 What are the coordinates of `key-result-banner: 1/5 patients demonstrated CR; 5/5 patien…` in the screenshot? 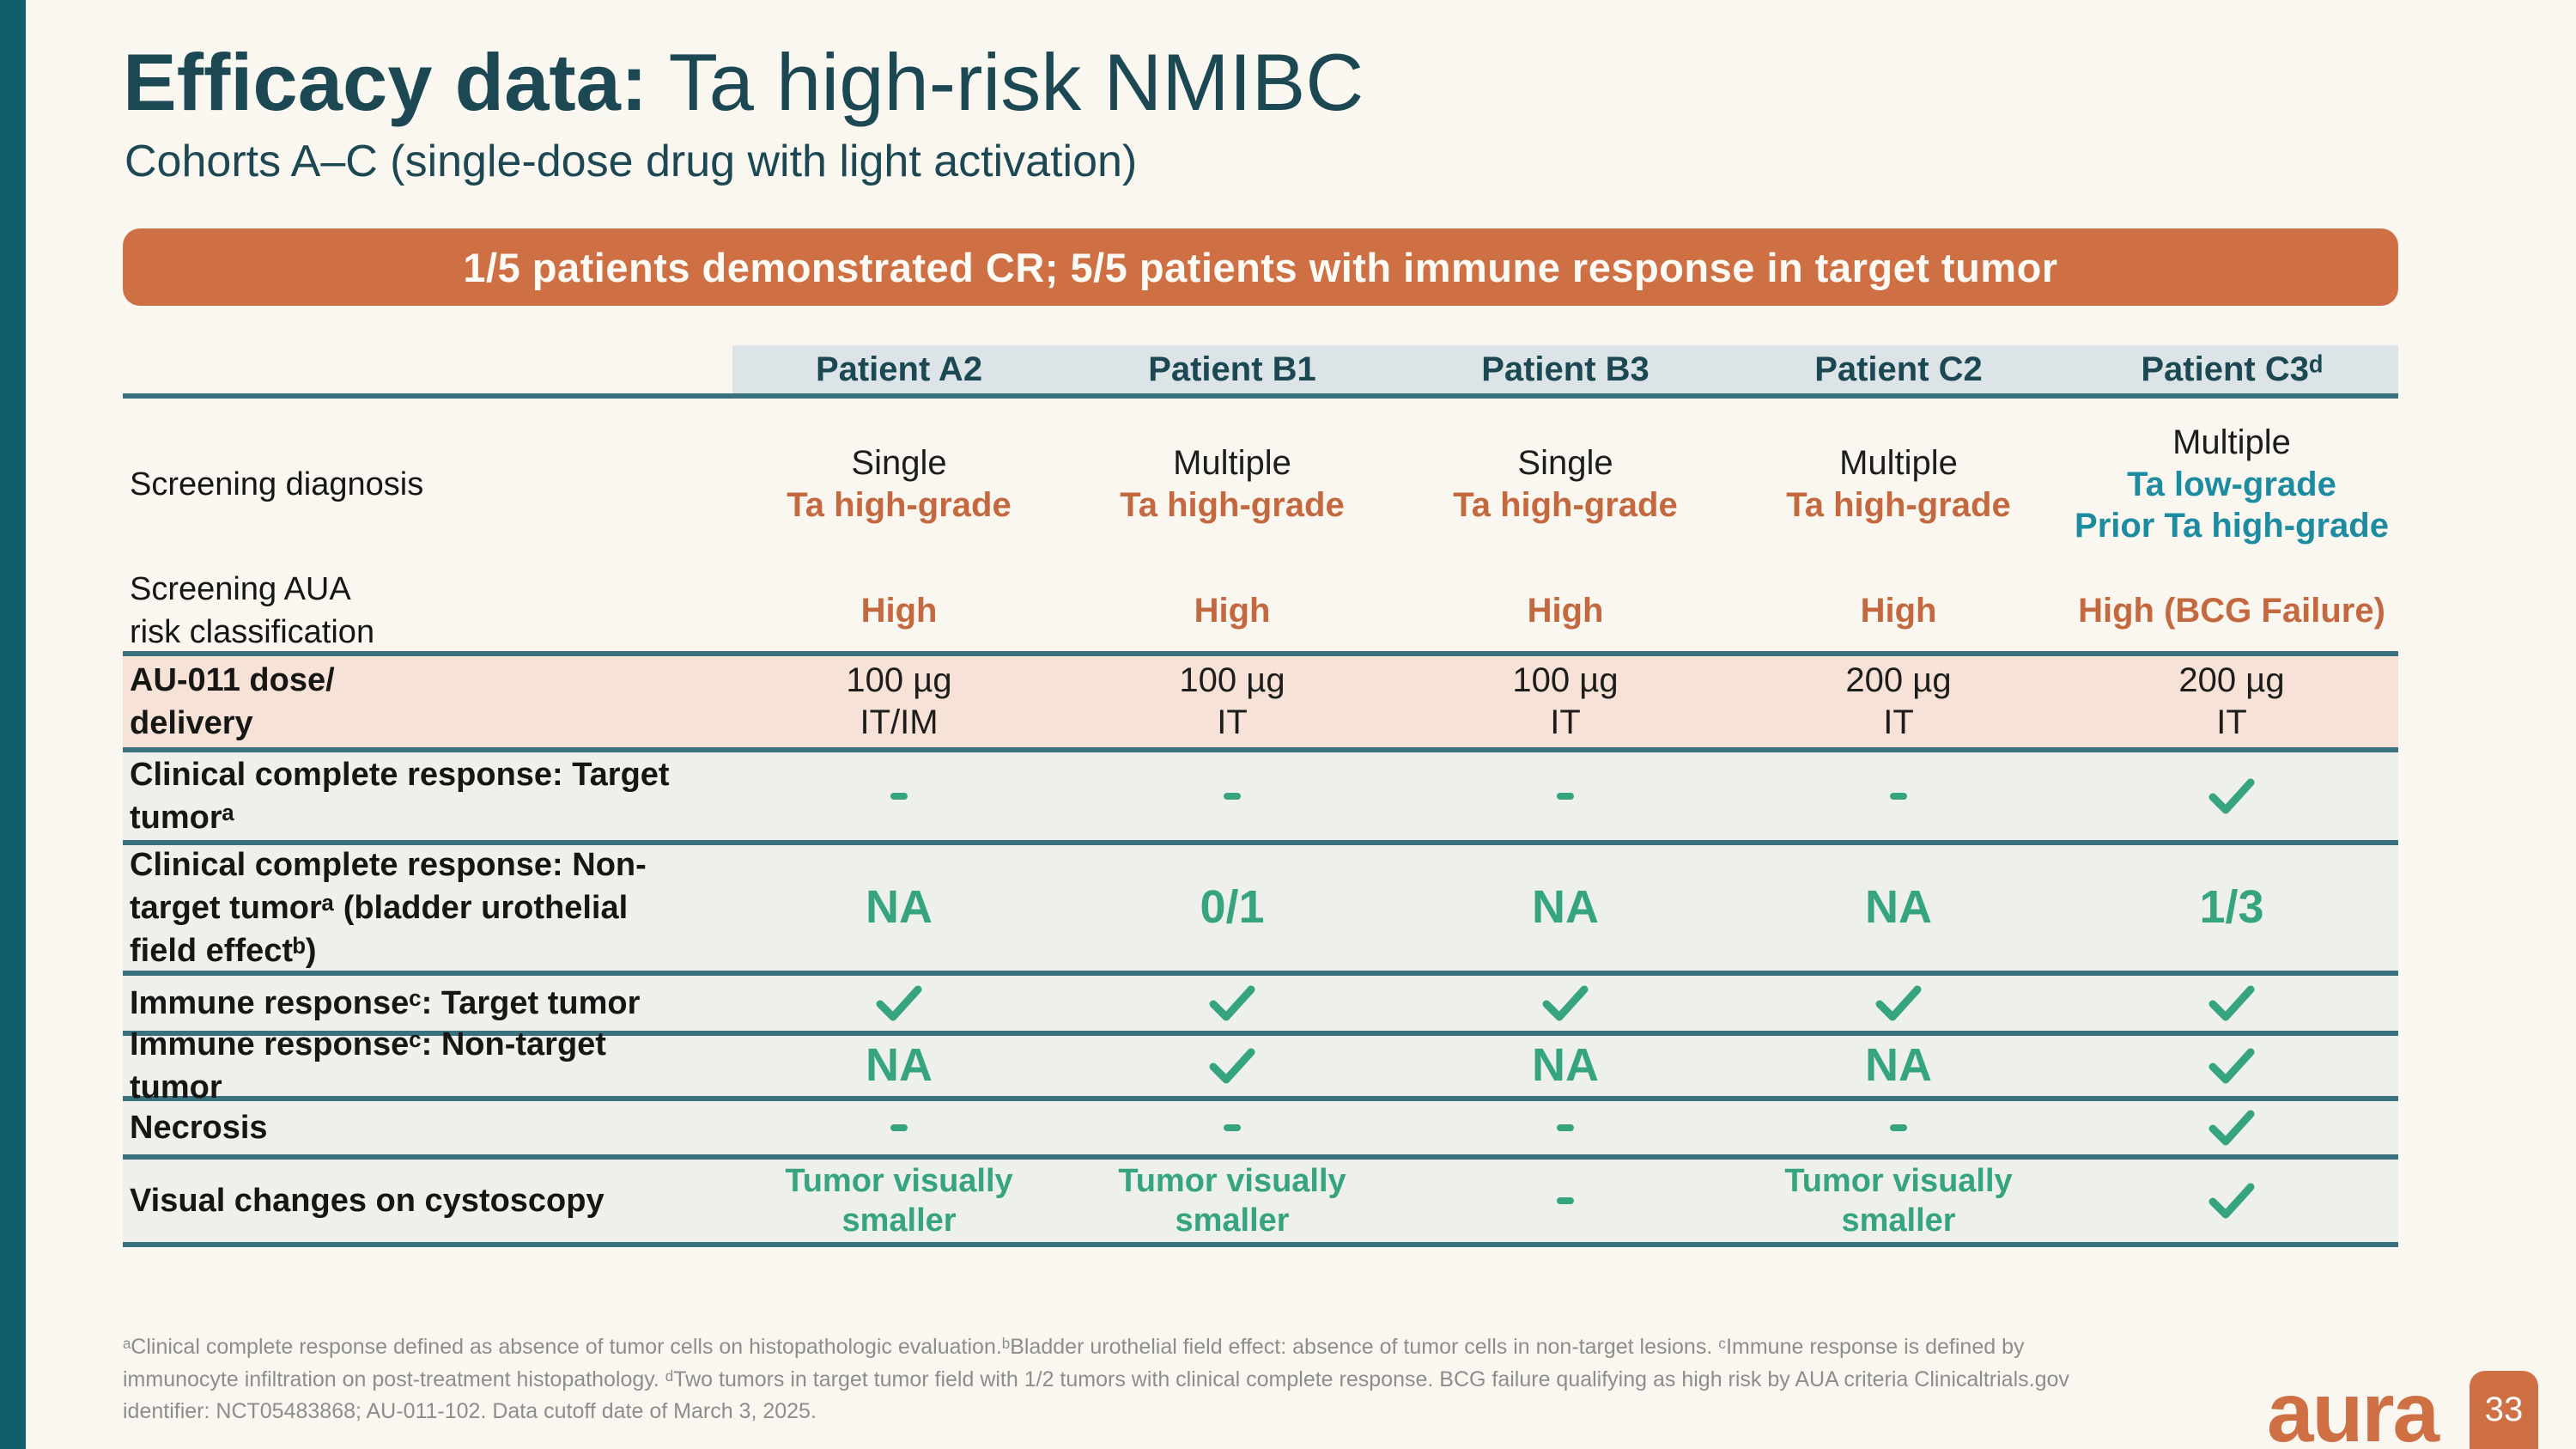 It's located at (1261, 267).